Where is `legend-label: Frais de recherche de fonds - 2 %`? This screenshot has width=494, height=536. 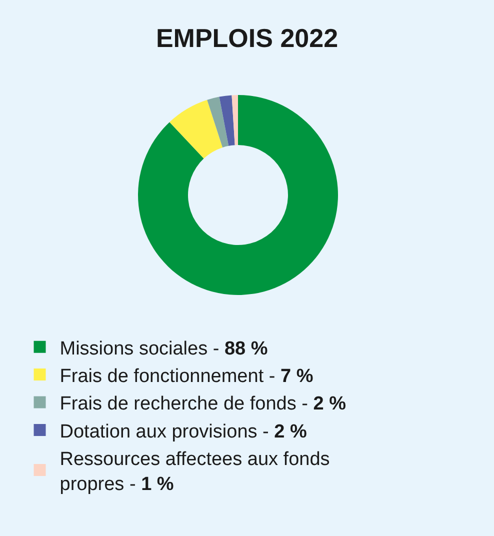 legend-label: Frais de recherche de fonds - 2 % is located at coordinates (203, 404).